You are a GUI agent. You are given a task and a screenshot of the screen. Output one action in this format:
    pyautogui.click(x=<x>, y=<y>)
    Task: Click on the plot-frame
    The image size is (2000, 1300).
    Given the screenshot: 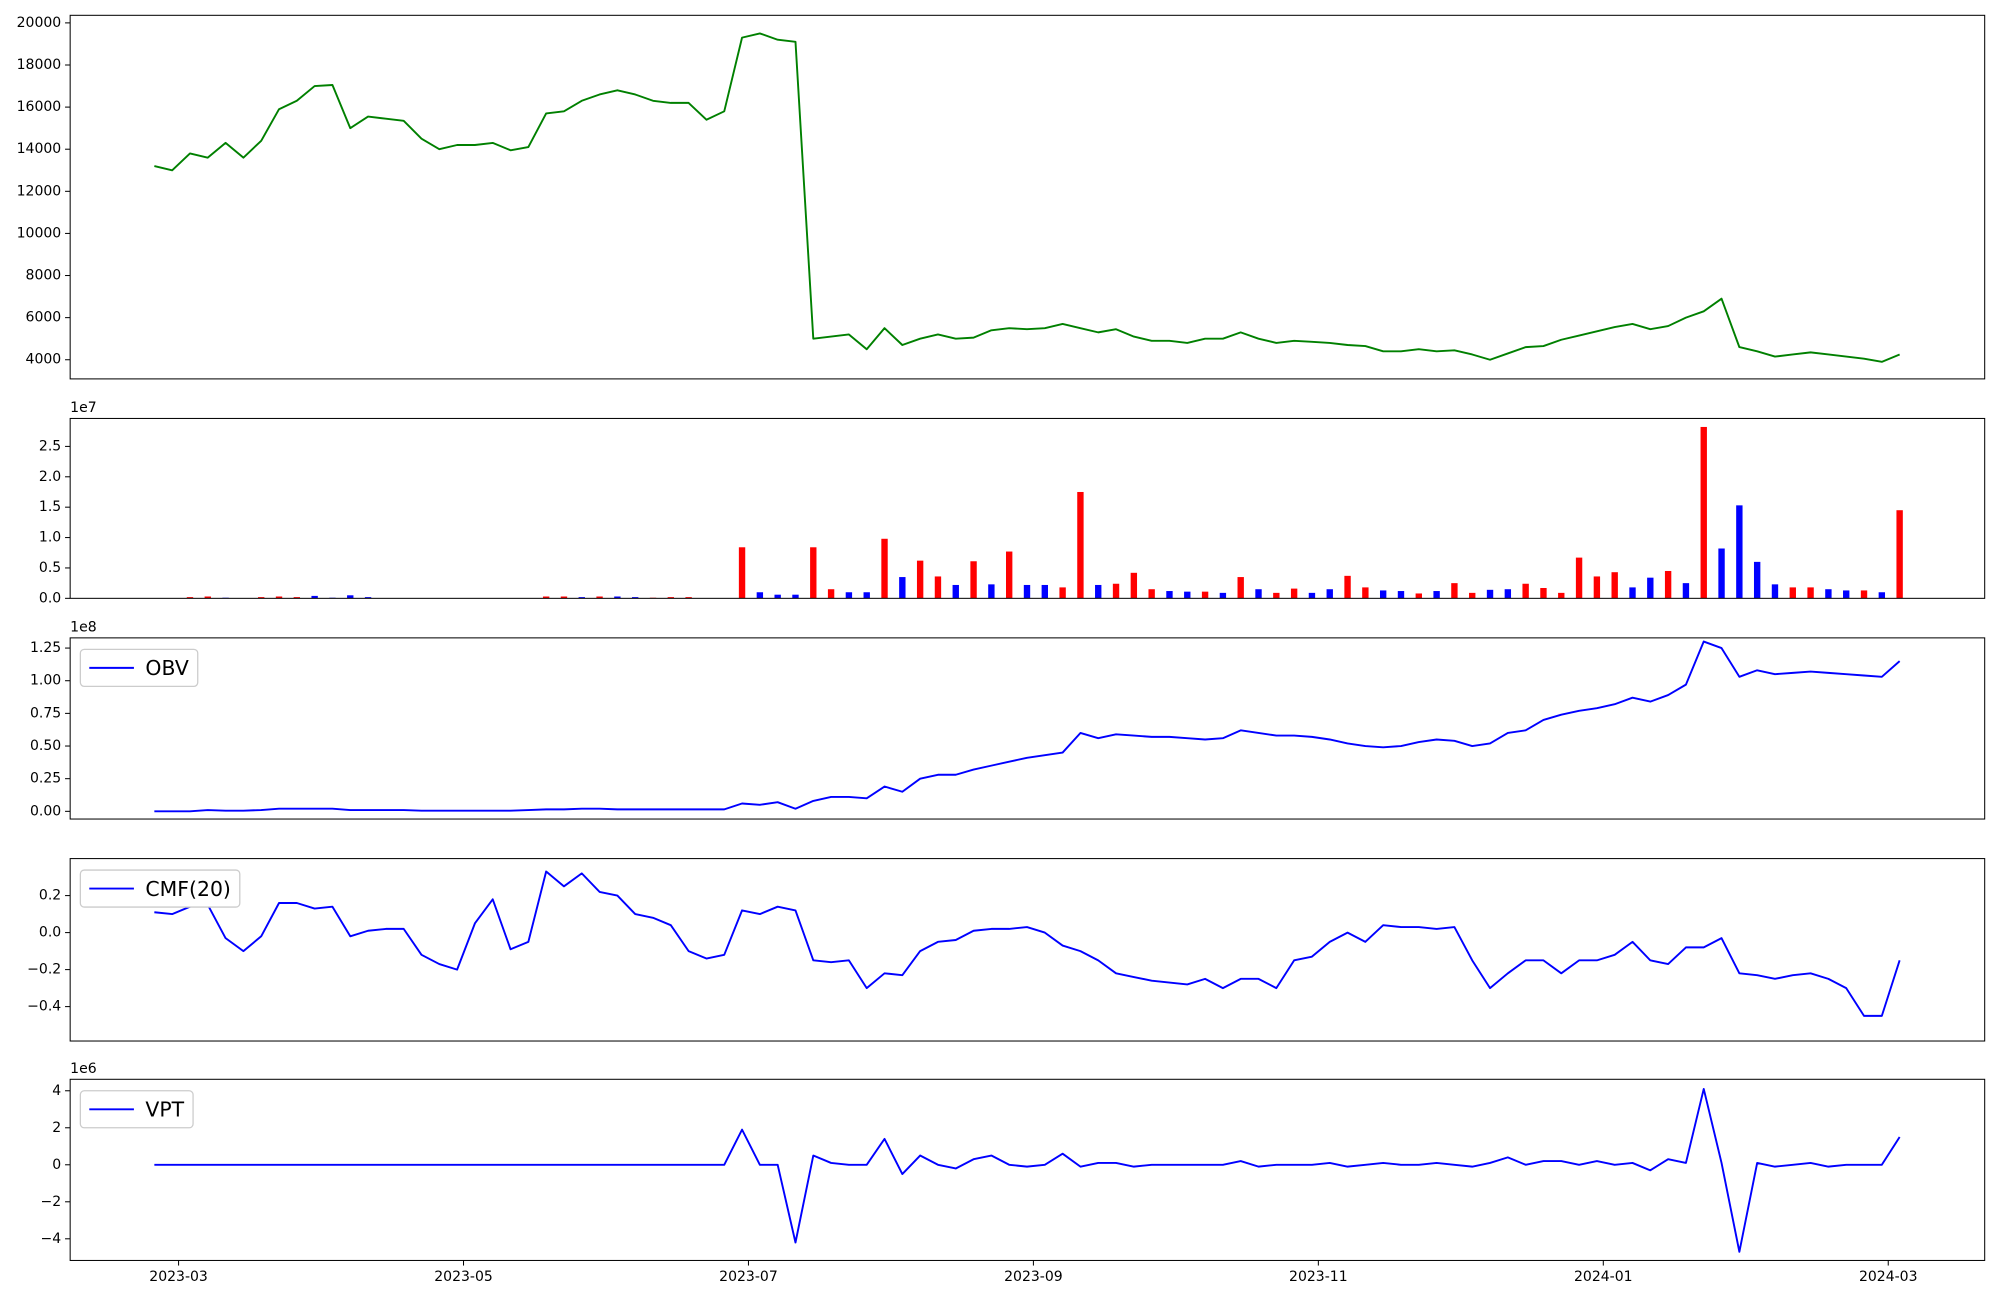 What is the action you would take?
    pyautogui.click(x=1027, y=728)
    